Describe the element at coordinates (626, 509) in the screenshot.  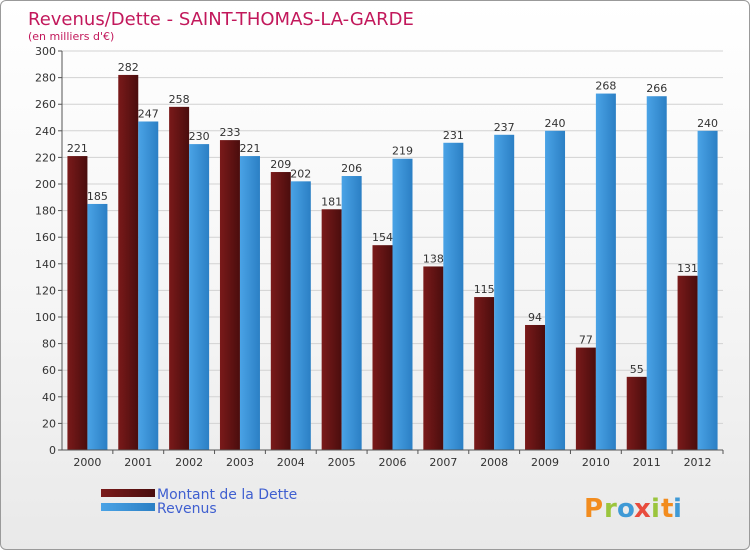
I see `logo-letter: o` at that location.